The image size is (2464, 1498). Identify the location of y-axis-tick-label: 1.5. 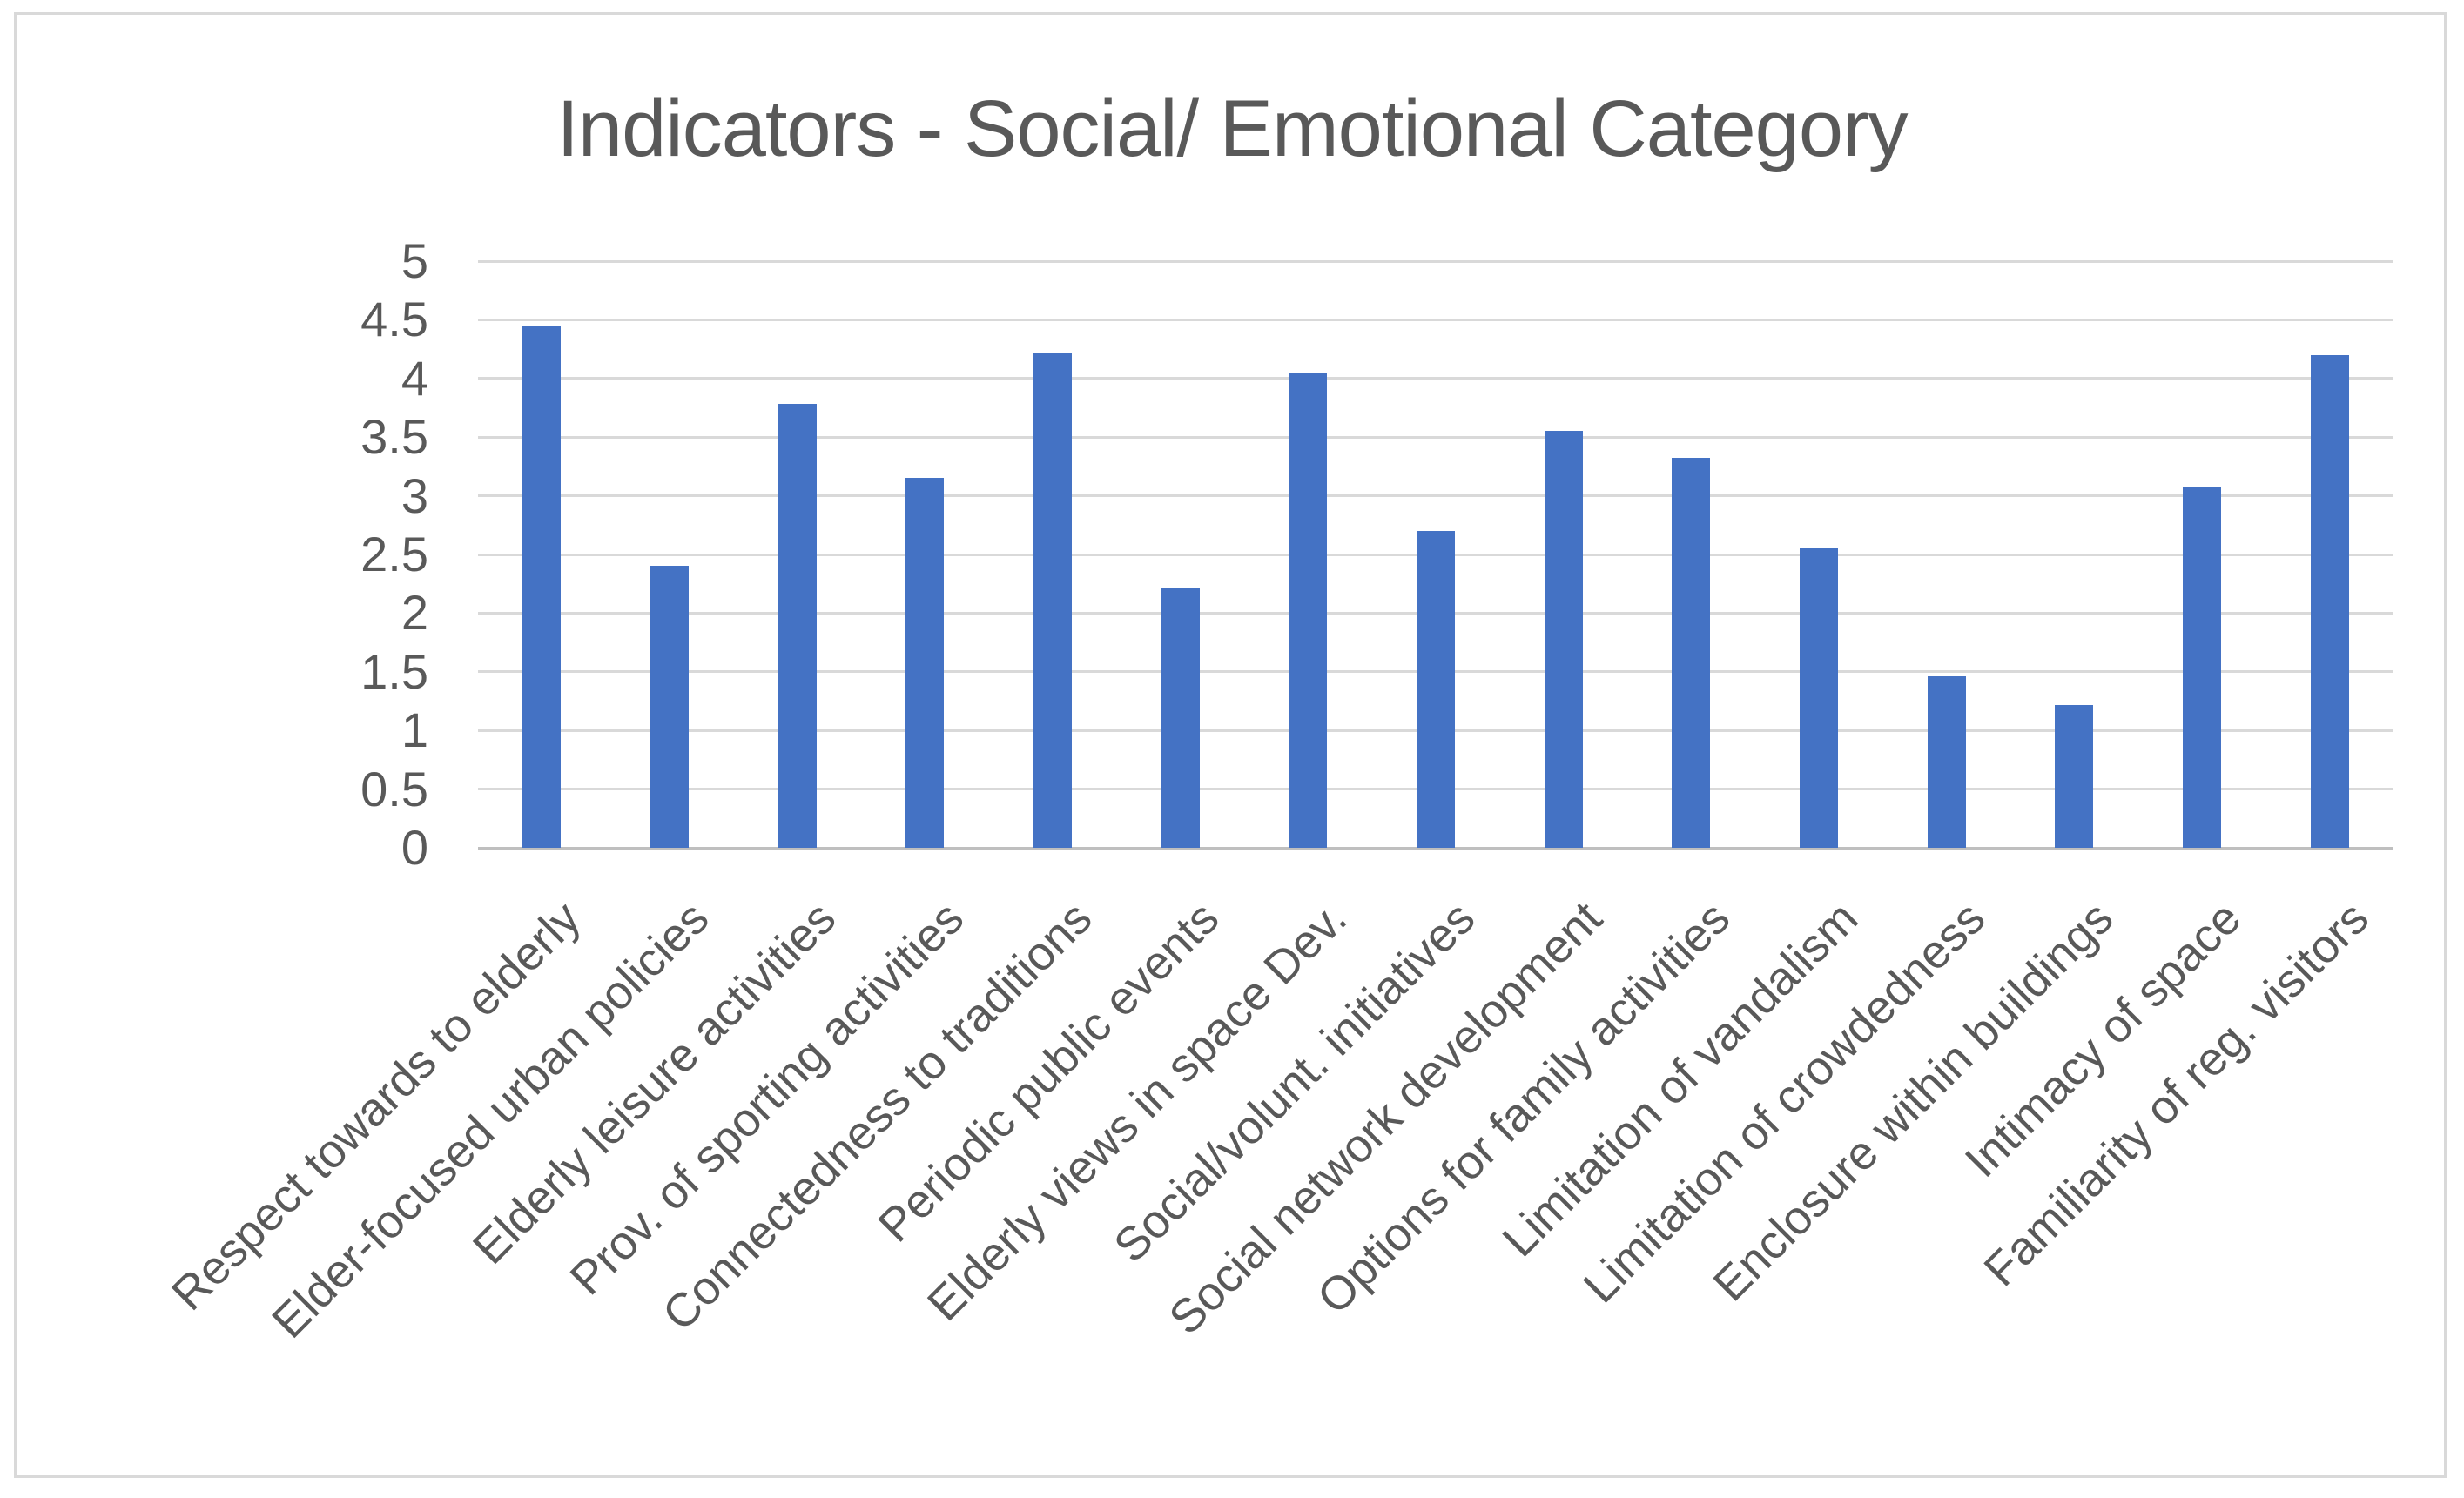
(394, 671).